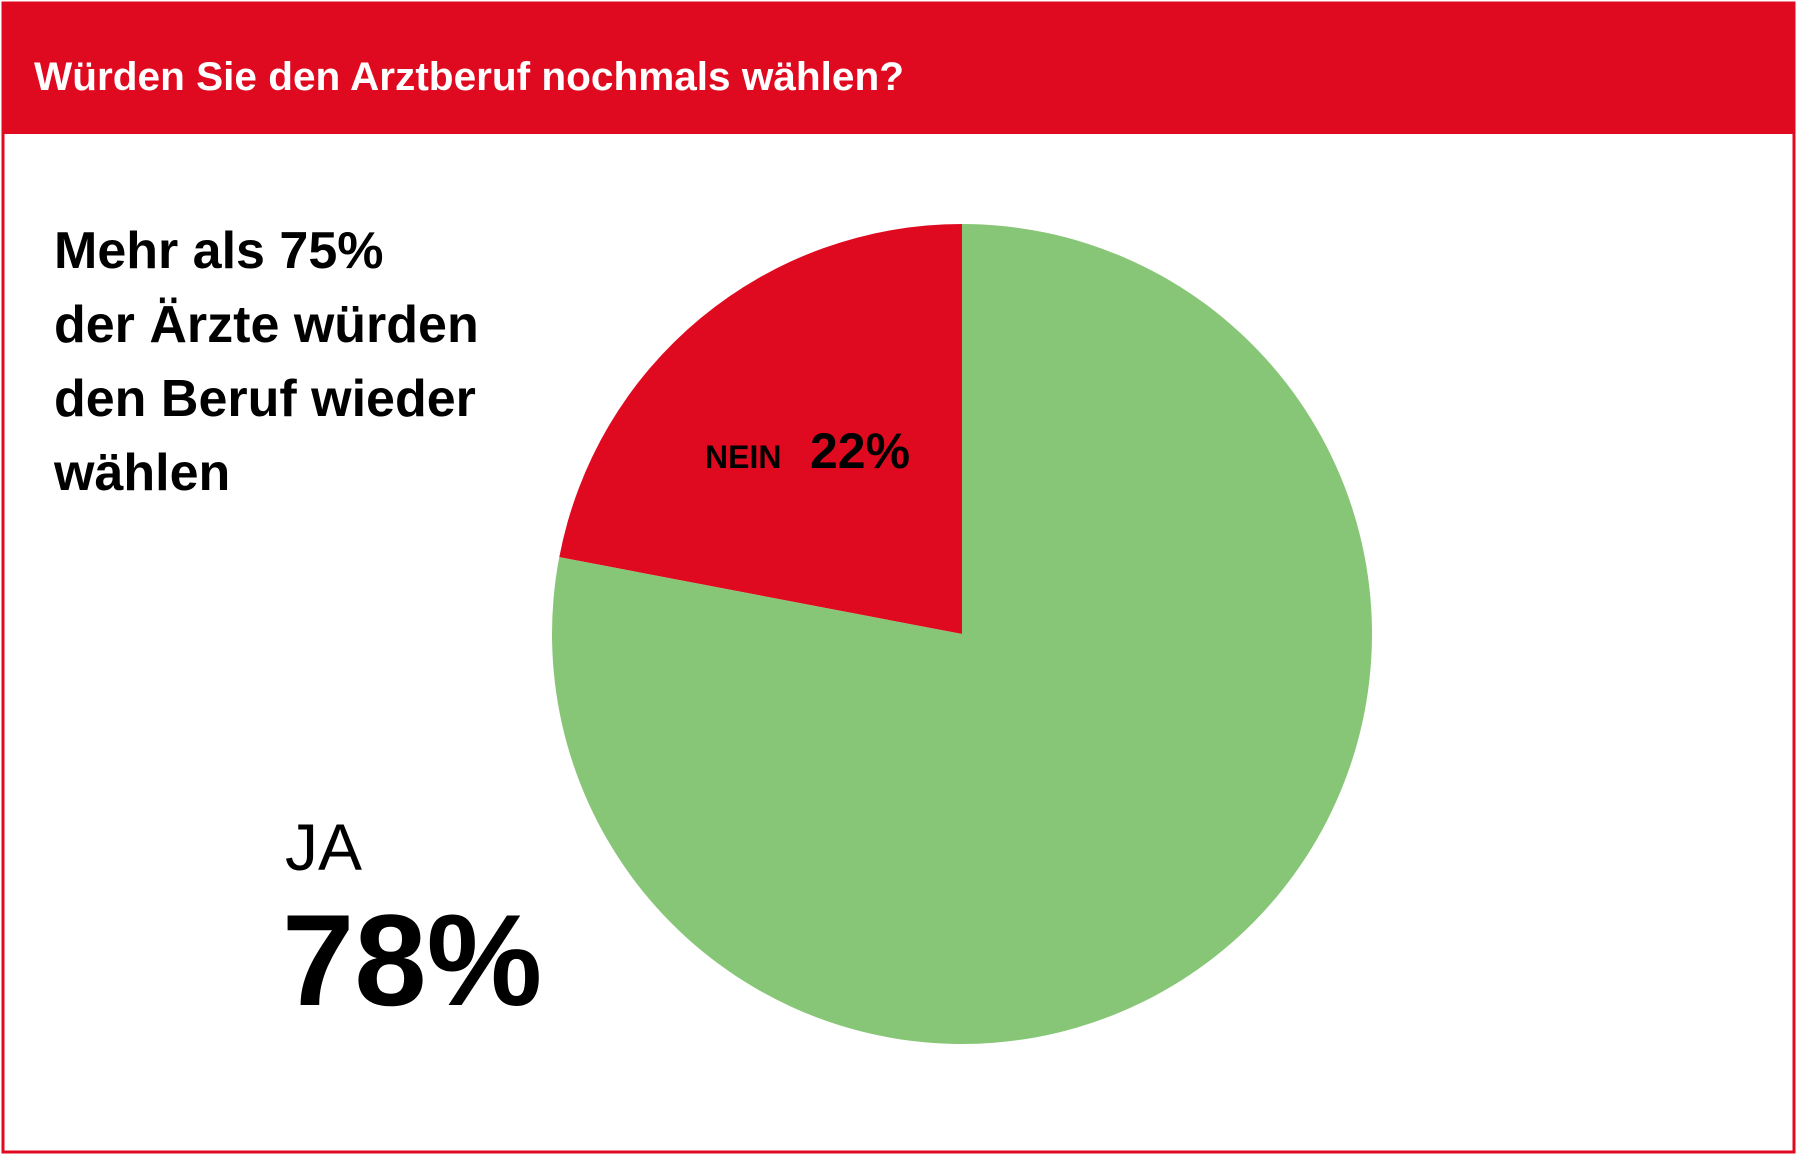 The width and height of the screenshot is (1797, 1159). Describe the element at coordinates (265, 399) in the screenshot. I see `annotation-line: den Beruf wieder` at that location.